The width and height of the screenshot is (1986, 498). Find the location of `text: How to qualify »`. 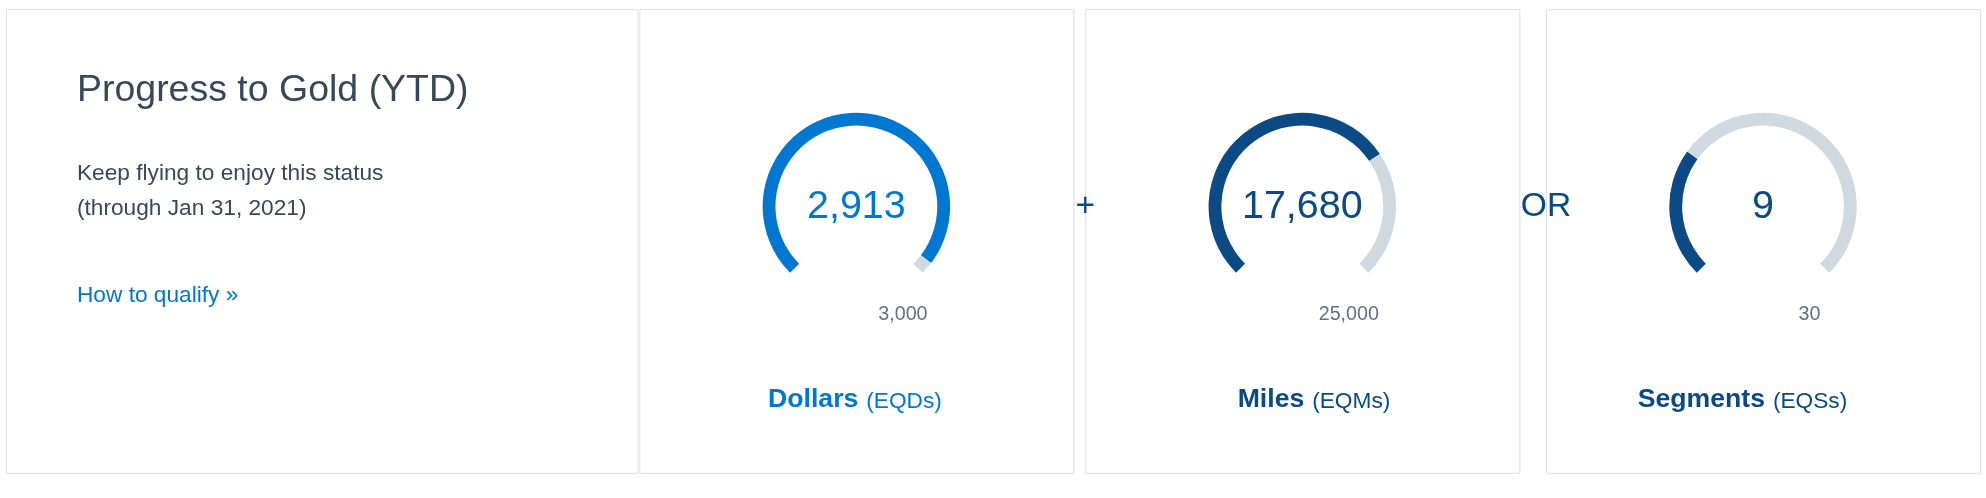

text: How to qualify » is located at coordinates (157, 294).